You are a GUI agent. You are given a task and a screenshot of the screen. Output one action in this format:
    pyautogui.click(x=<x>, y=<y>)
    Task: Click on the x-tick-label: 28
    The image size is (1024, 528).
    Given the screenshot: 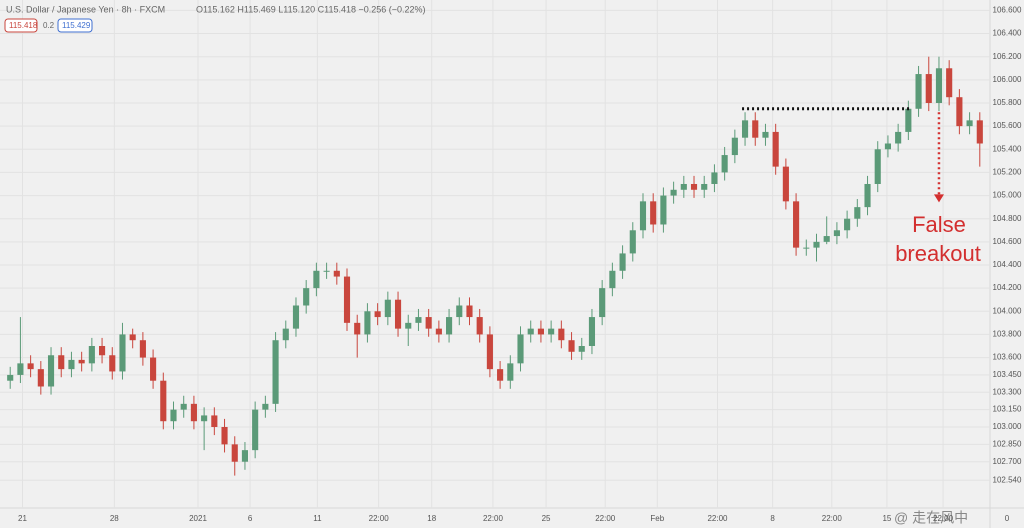 What is the action you would take?
    pyautogui.click(x=114, y=518)
    